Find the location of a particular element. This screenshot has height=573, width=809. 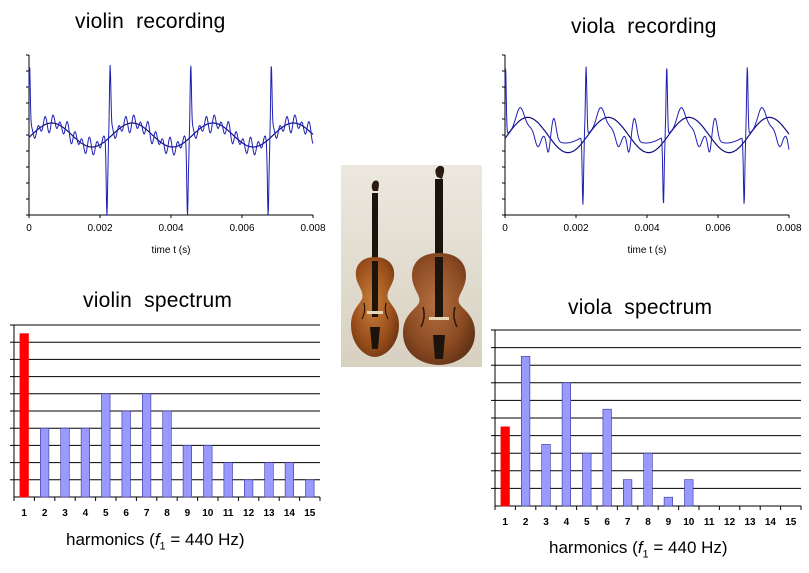

violin-recording-title: violin recording is located at coordinates (150, 21).